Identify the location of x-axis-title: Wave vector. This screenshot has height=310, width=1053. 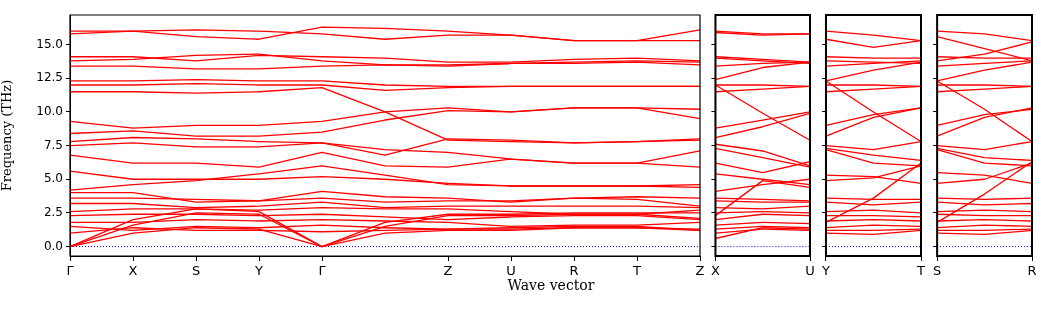
(551, 285).